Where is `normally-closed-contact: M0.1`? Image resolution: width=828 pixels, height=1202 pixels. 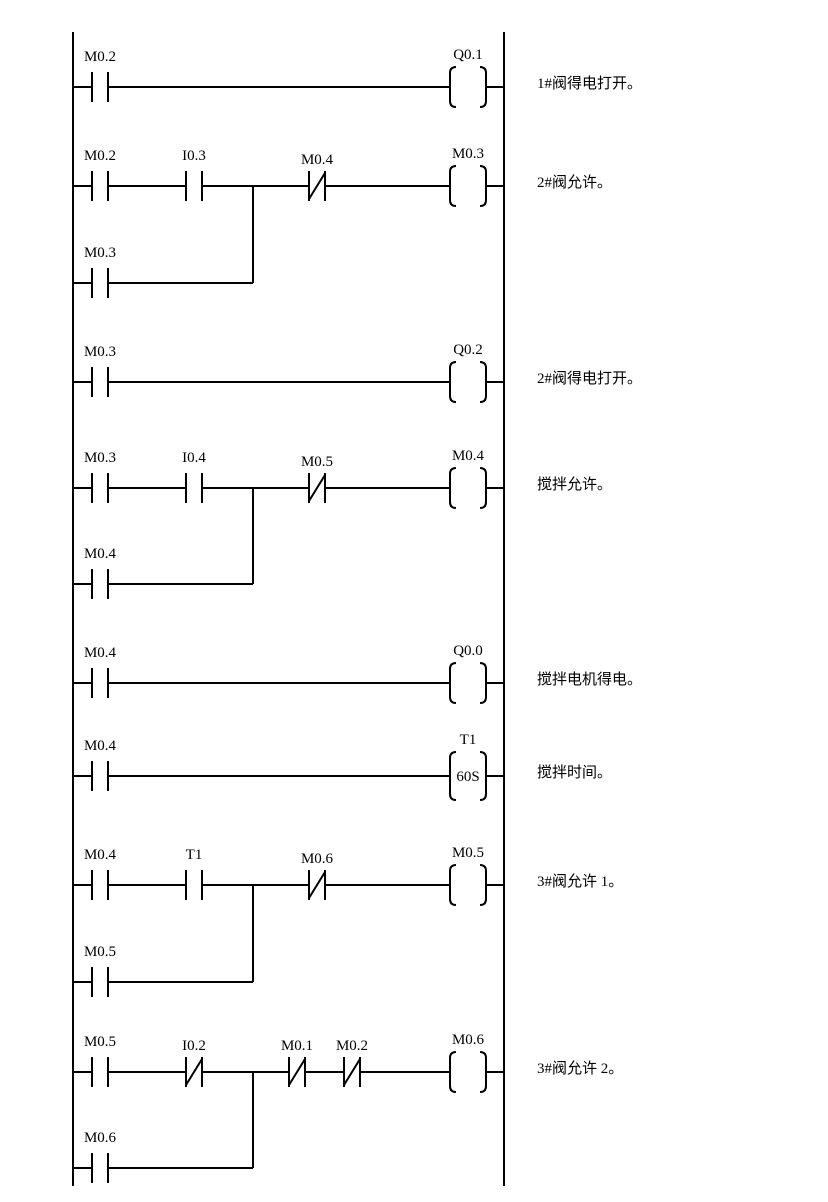 normally-closed-contact: M0.1 is located at coordinates (297, 1062).